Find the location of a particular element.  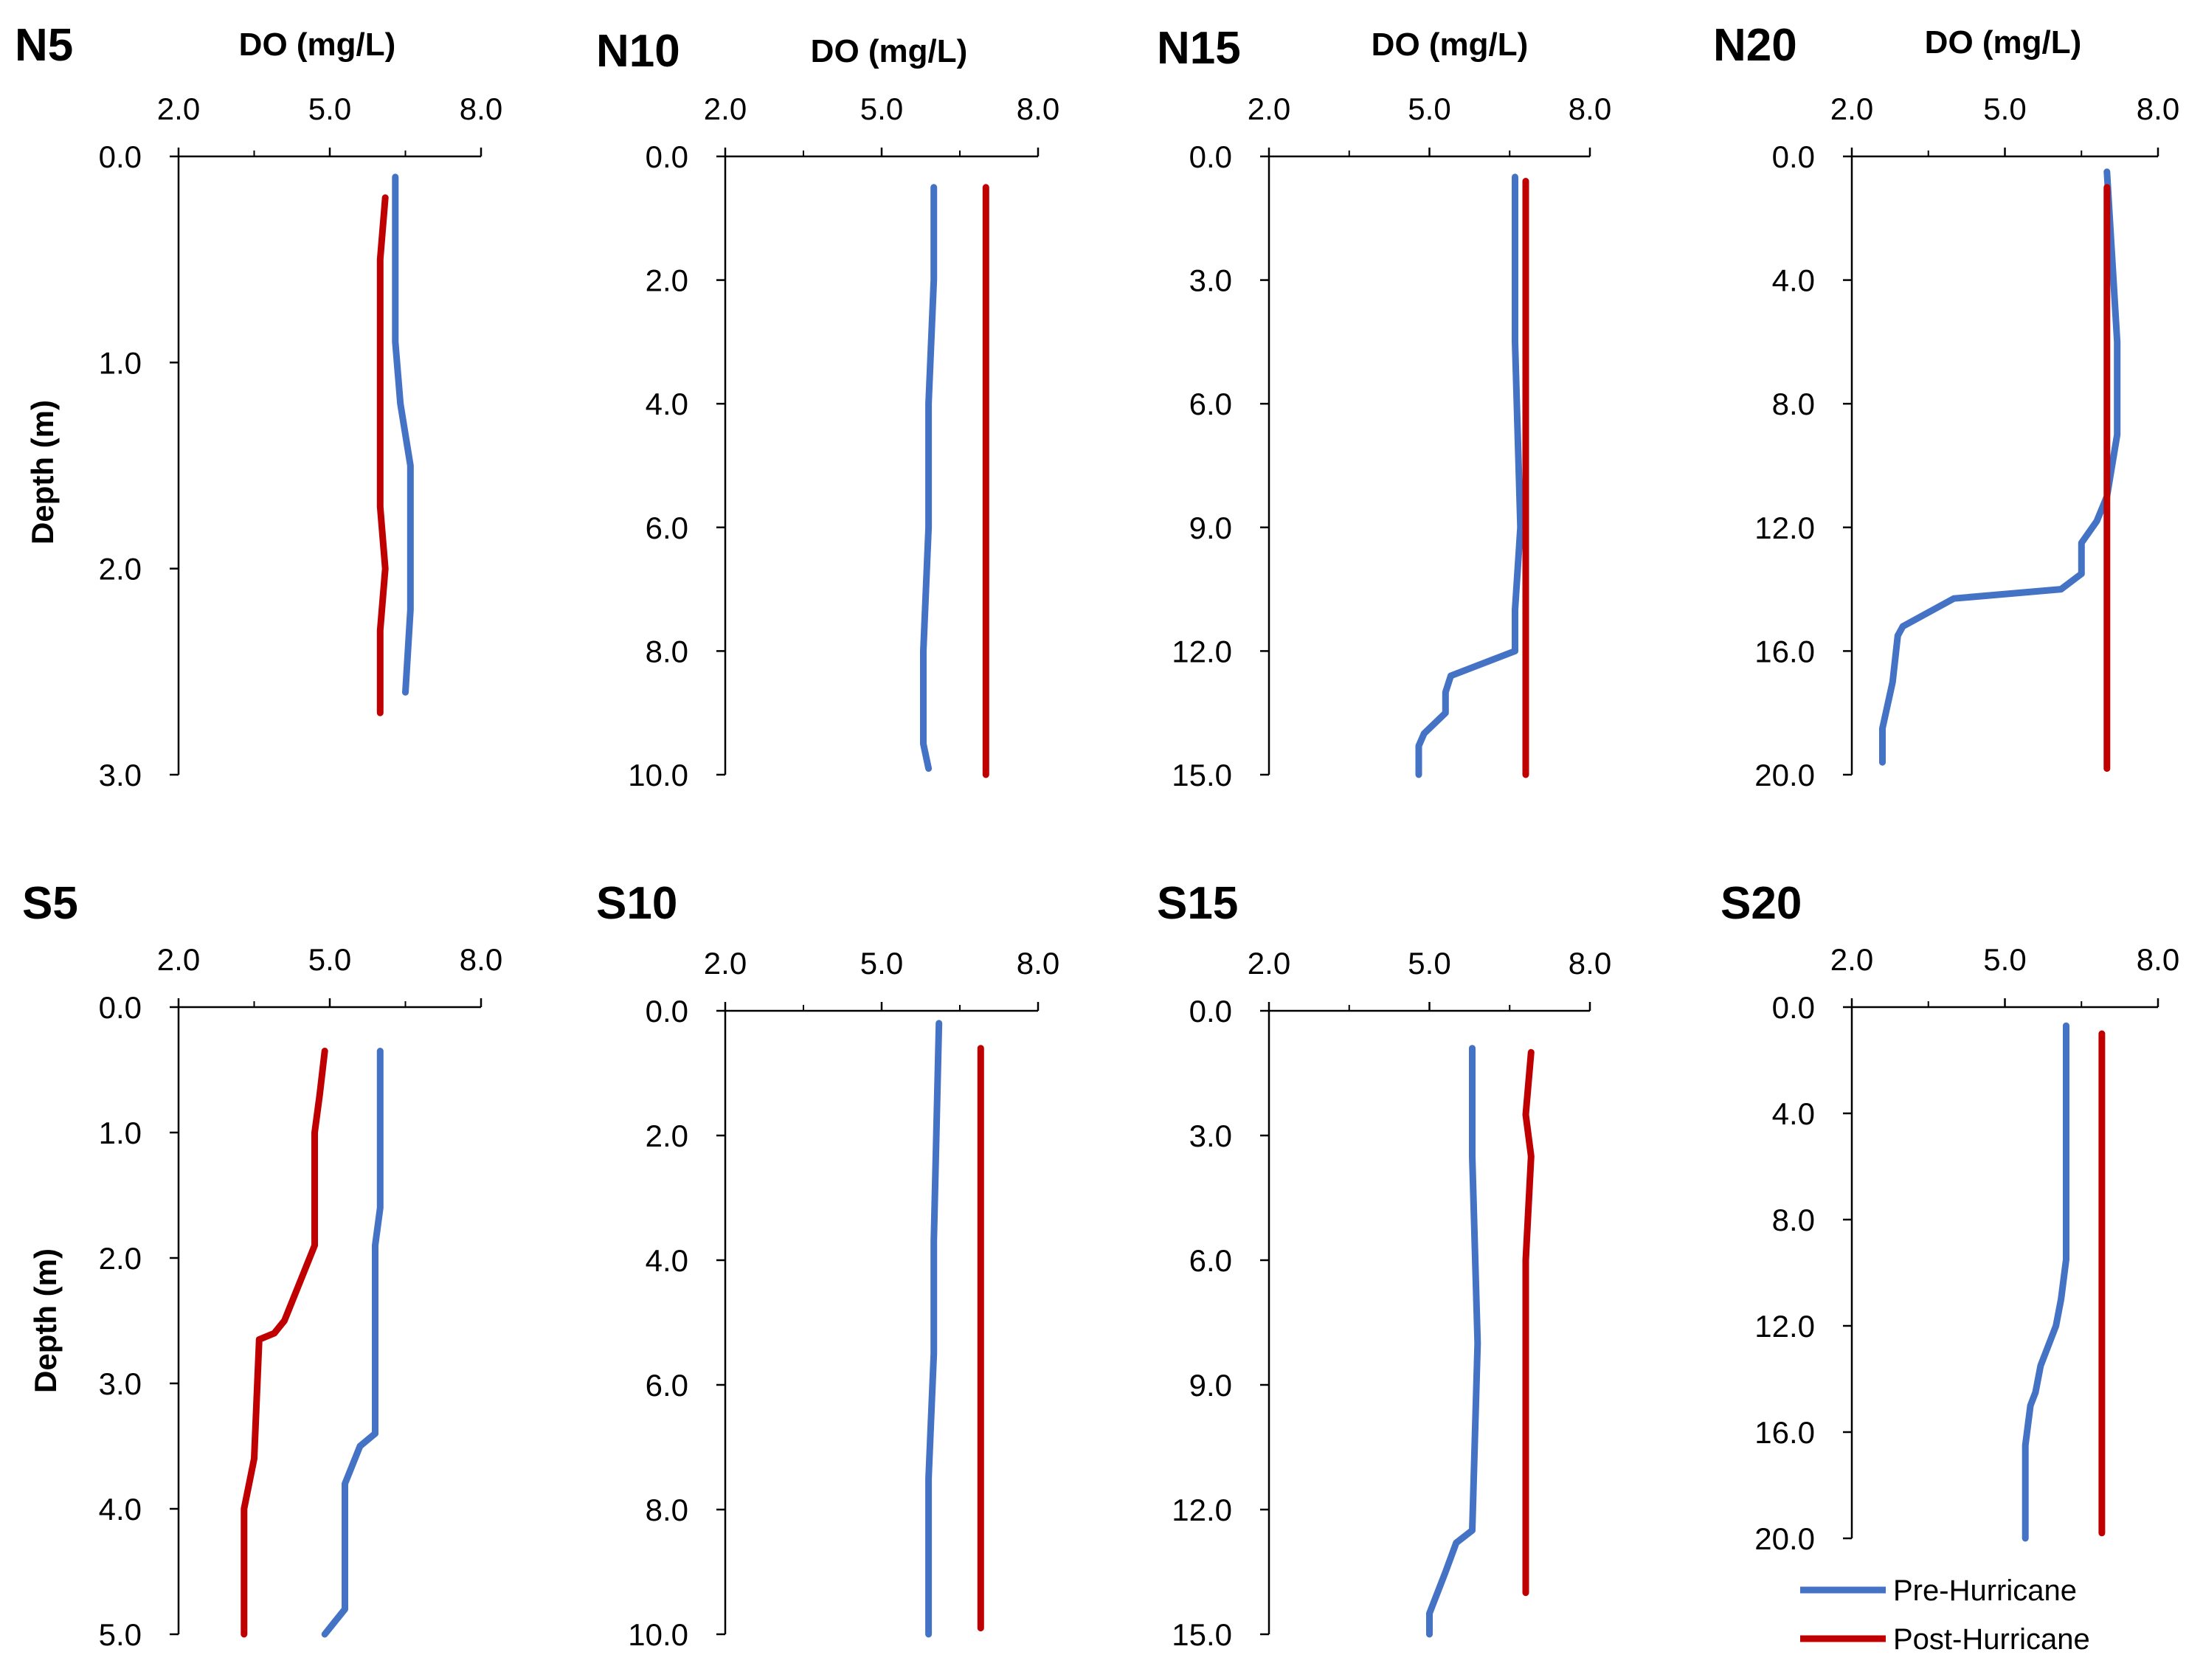

panel-title: N10 is located at coordinates (638, 51).